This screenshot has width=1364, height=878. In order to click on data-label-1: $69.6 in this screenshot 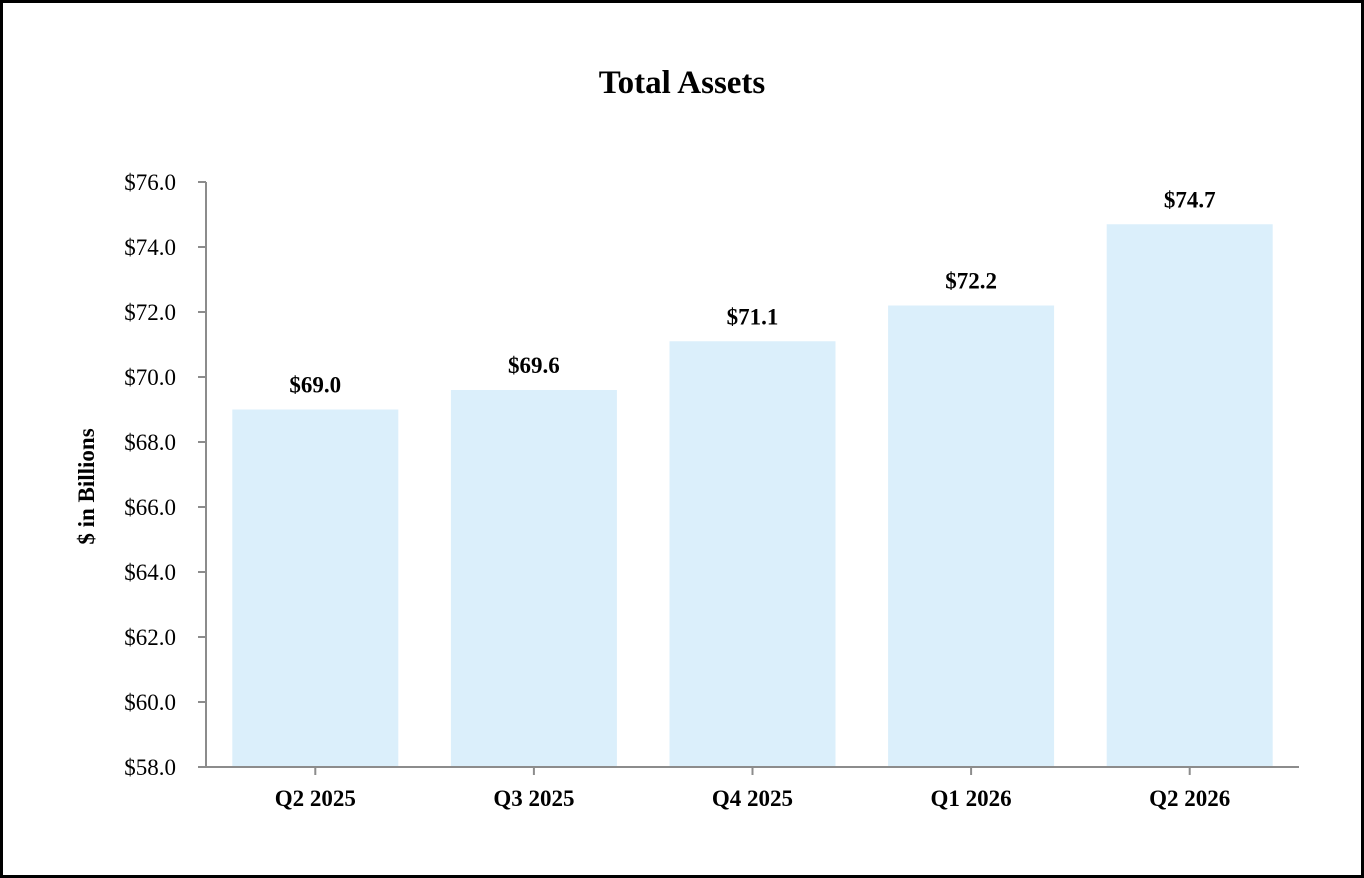, I will do `click(534, 365)`.